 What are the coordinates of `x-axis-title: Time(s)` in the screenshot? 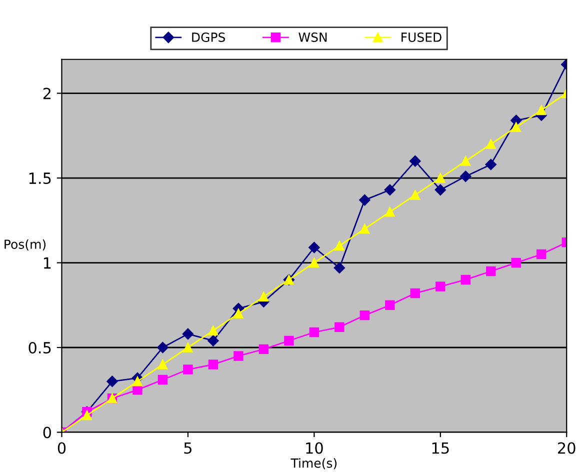 It's located at (313, 464).